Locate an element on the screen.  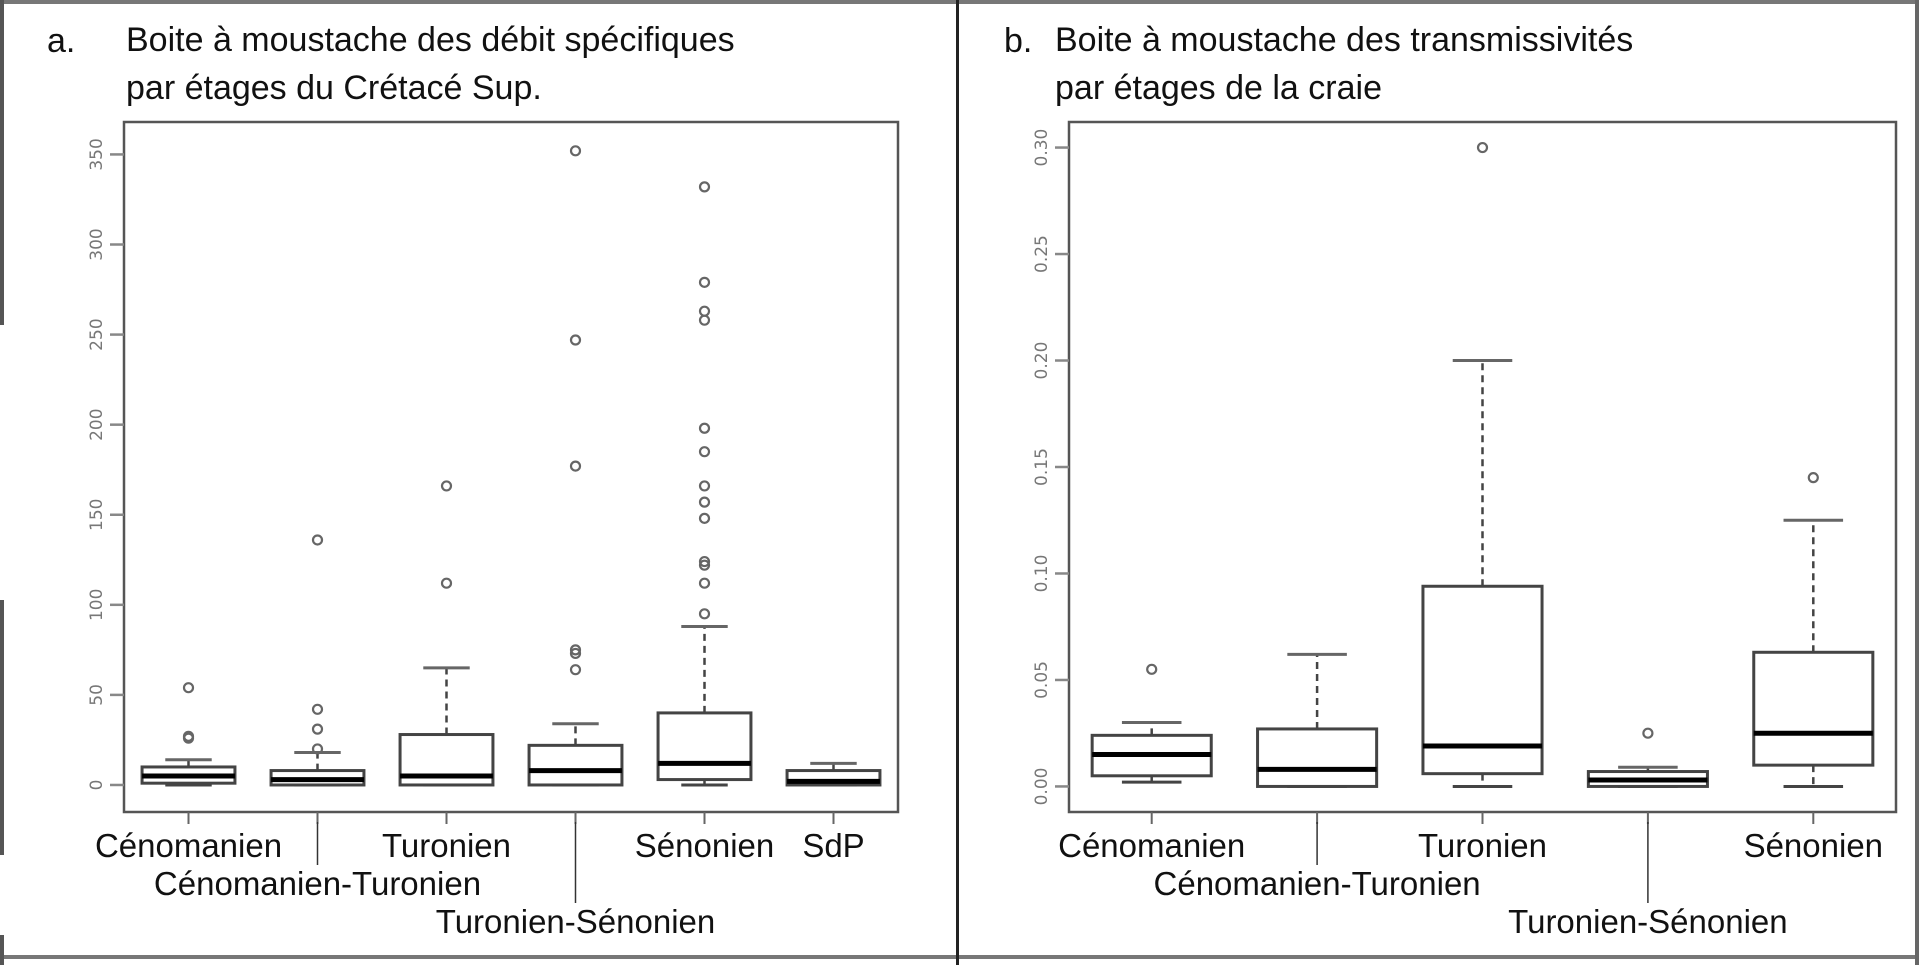
y-tick-label: 100 is located at coordinates (97, 605).